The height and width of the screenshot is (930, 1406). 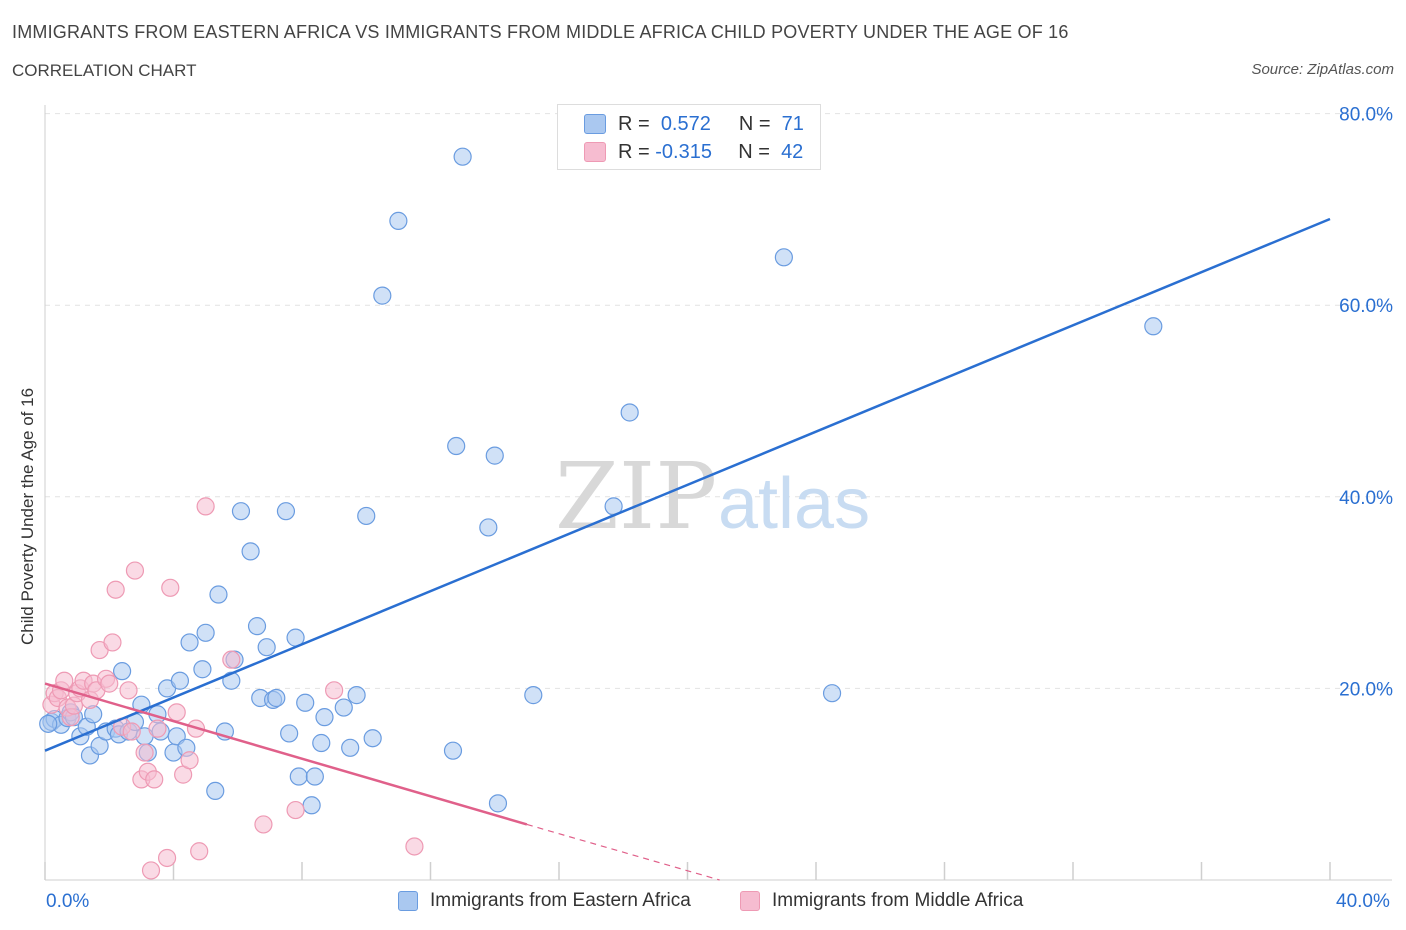 What do you see at coordinates (1366, 115) in the screenshot?
I see `y-tick-label: 80.0%` at bounding box center [1366, 115].